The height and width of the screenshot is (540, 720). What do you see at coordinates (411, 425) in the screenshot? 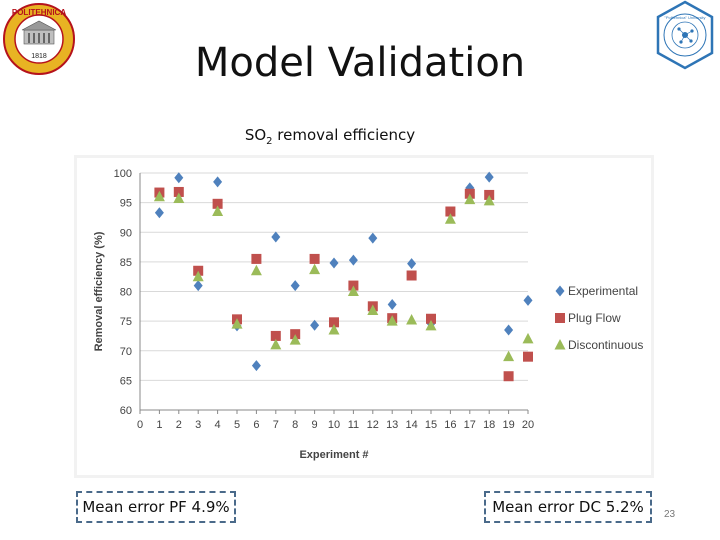
I see `x-tick-label: 14` at bounding box center [411, 425].